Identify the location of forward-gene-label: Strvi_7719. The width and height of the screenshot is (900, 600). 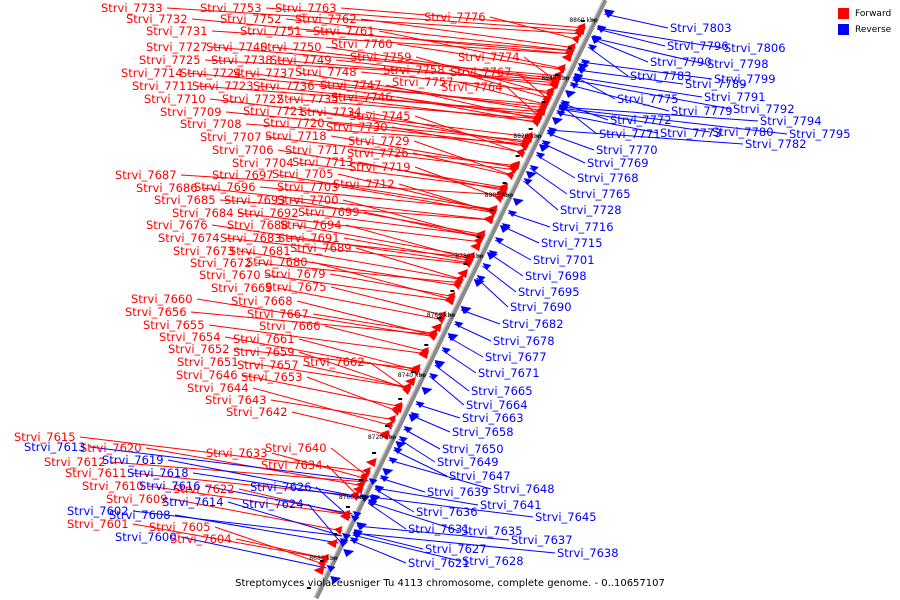
(380, 167).